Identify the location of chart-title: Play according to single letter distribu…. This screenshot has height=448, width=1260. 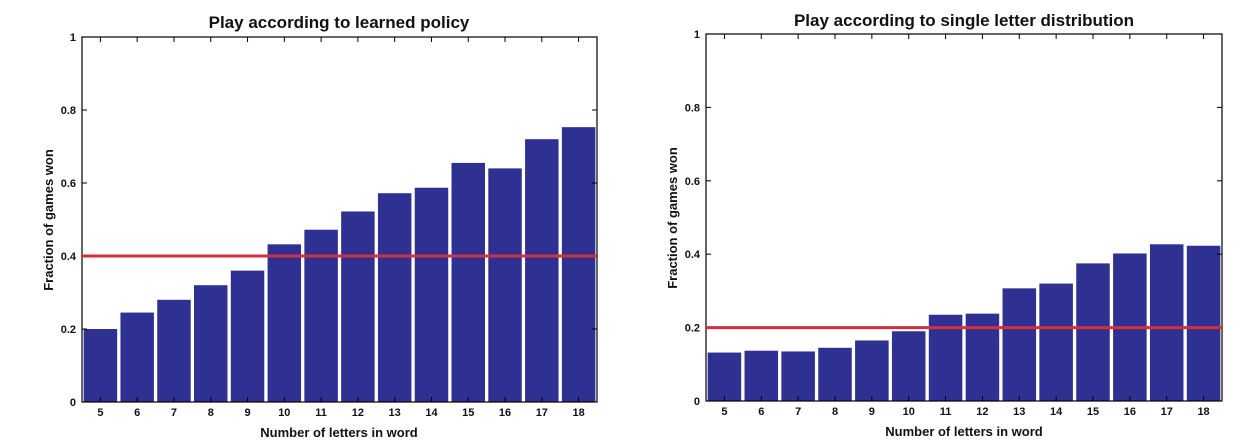
(964, 20).